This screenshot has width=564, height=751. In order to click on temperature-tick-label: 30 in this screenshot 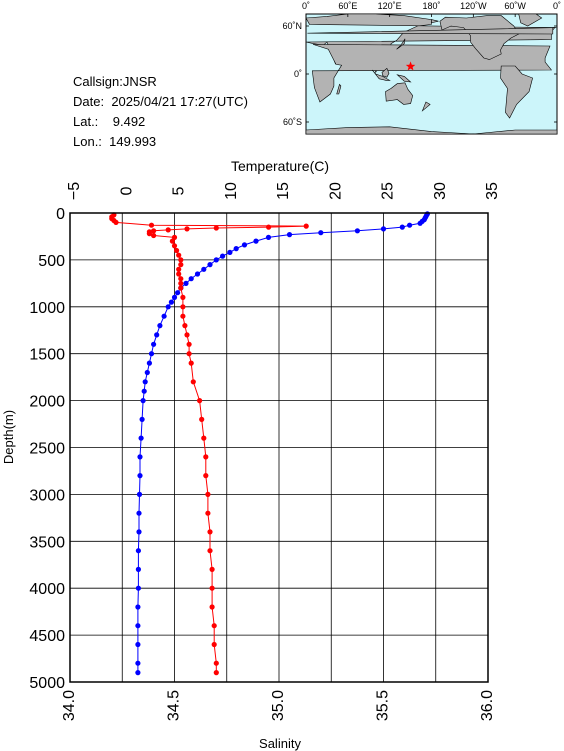, I will do `click(440, 191)`.